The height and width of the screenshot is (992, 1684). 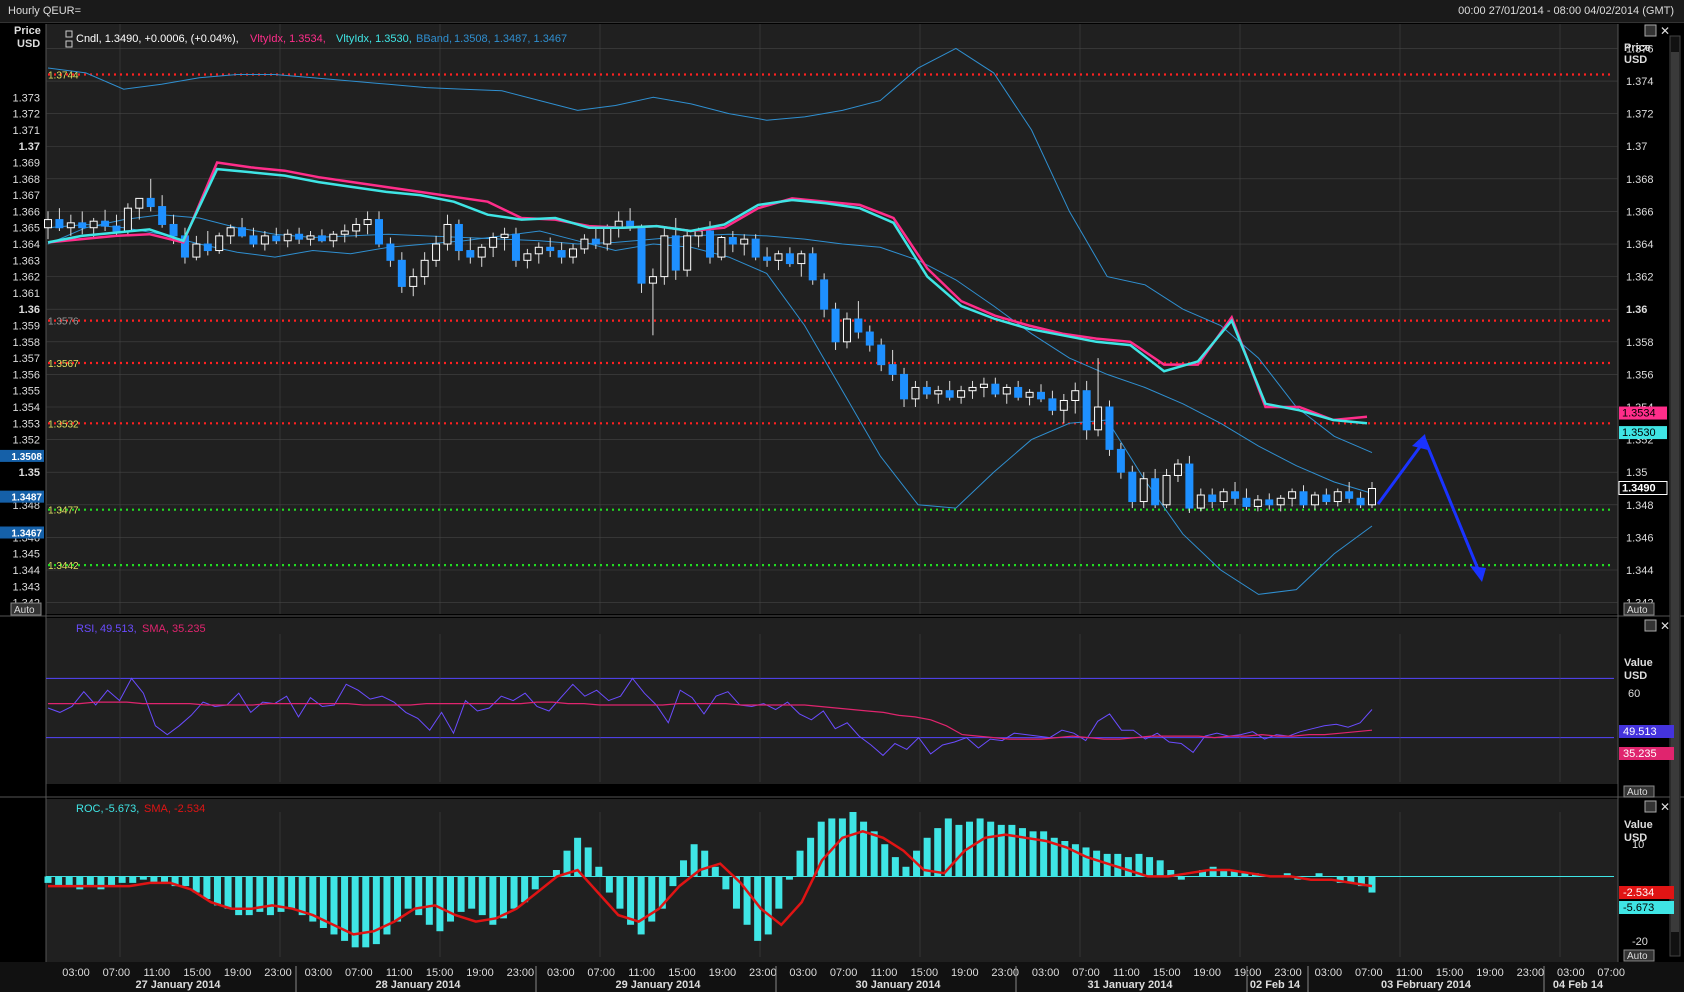 What do you see at coordinates (122, 809) in the screenshot?
I see `roc-legend-value: -5.673,` at bounding box center [122, 809].